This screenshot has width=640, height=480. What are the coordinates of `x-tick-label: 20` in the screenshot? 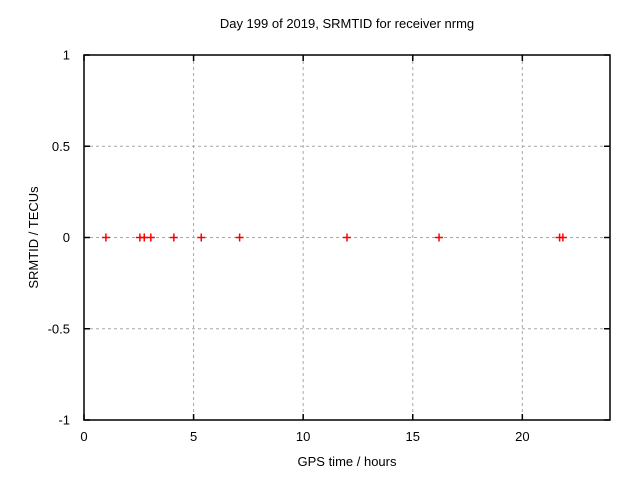 It's located at (522, 436).